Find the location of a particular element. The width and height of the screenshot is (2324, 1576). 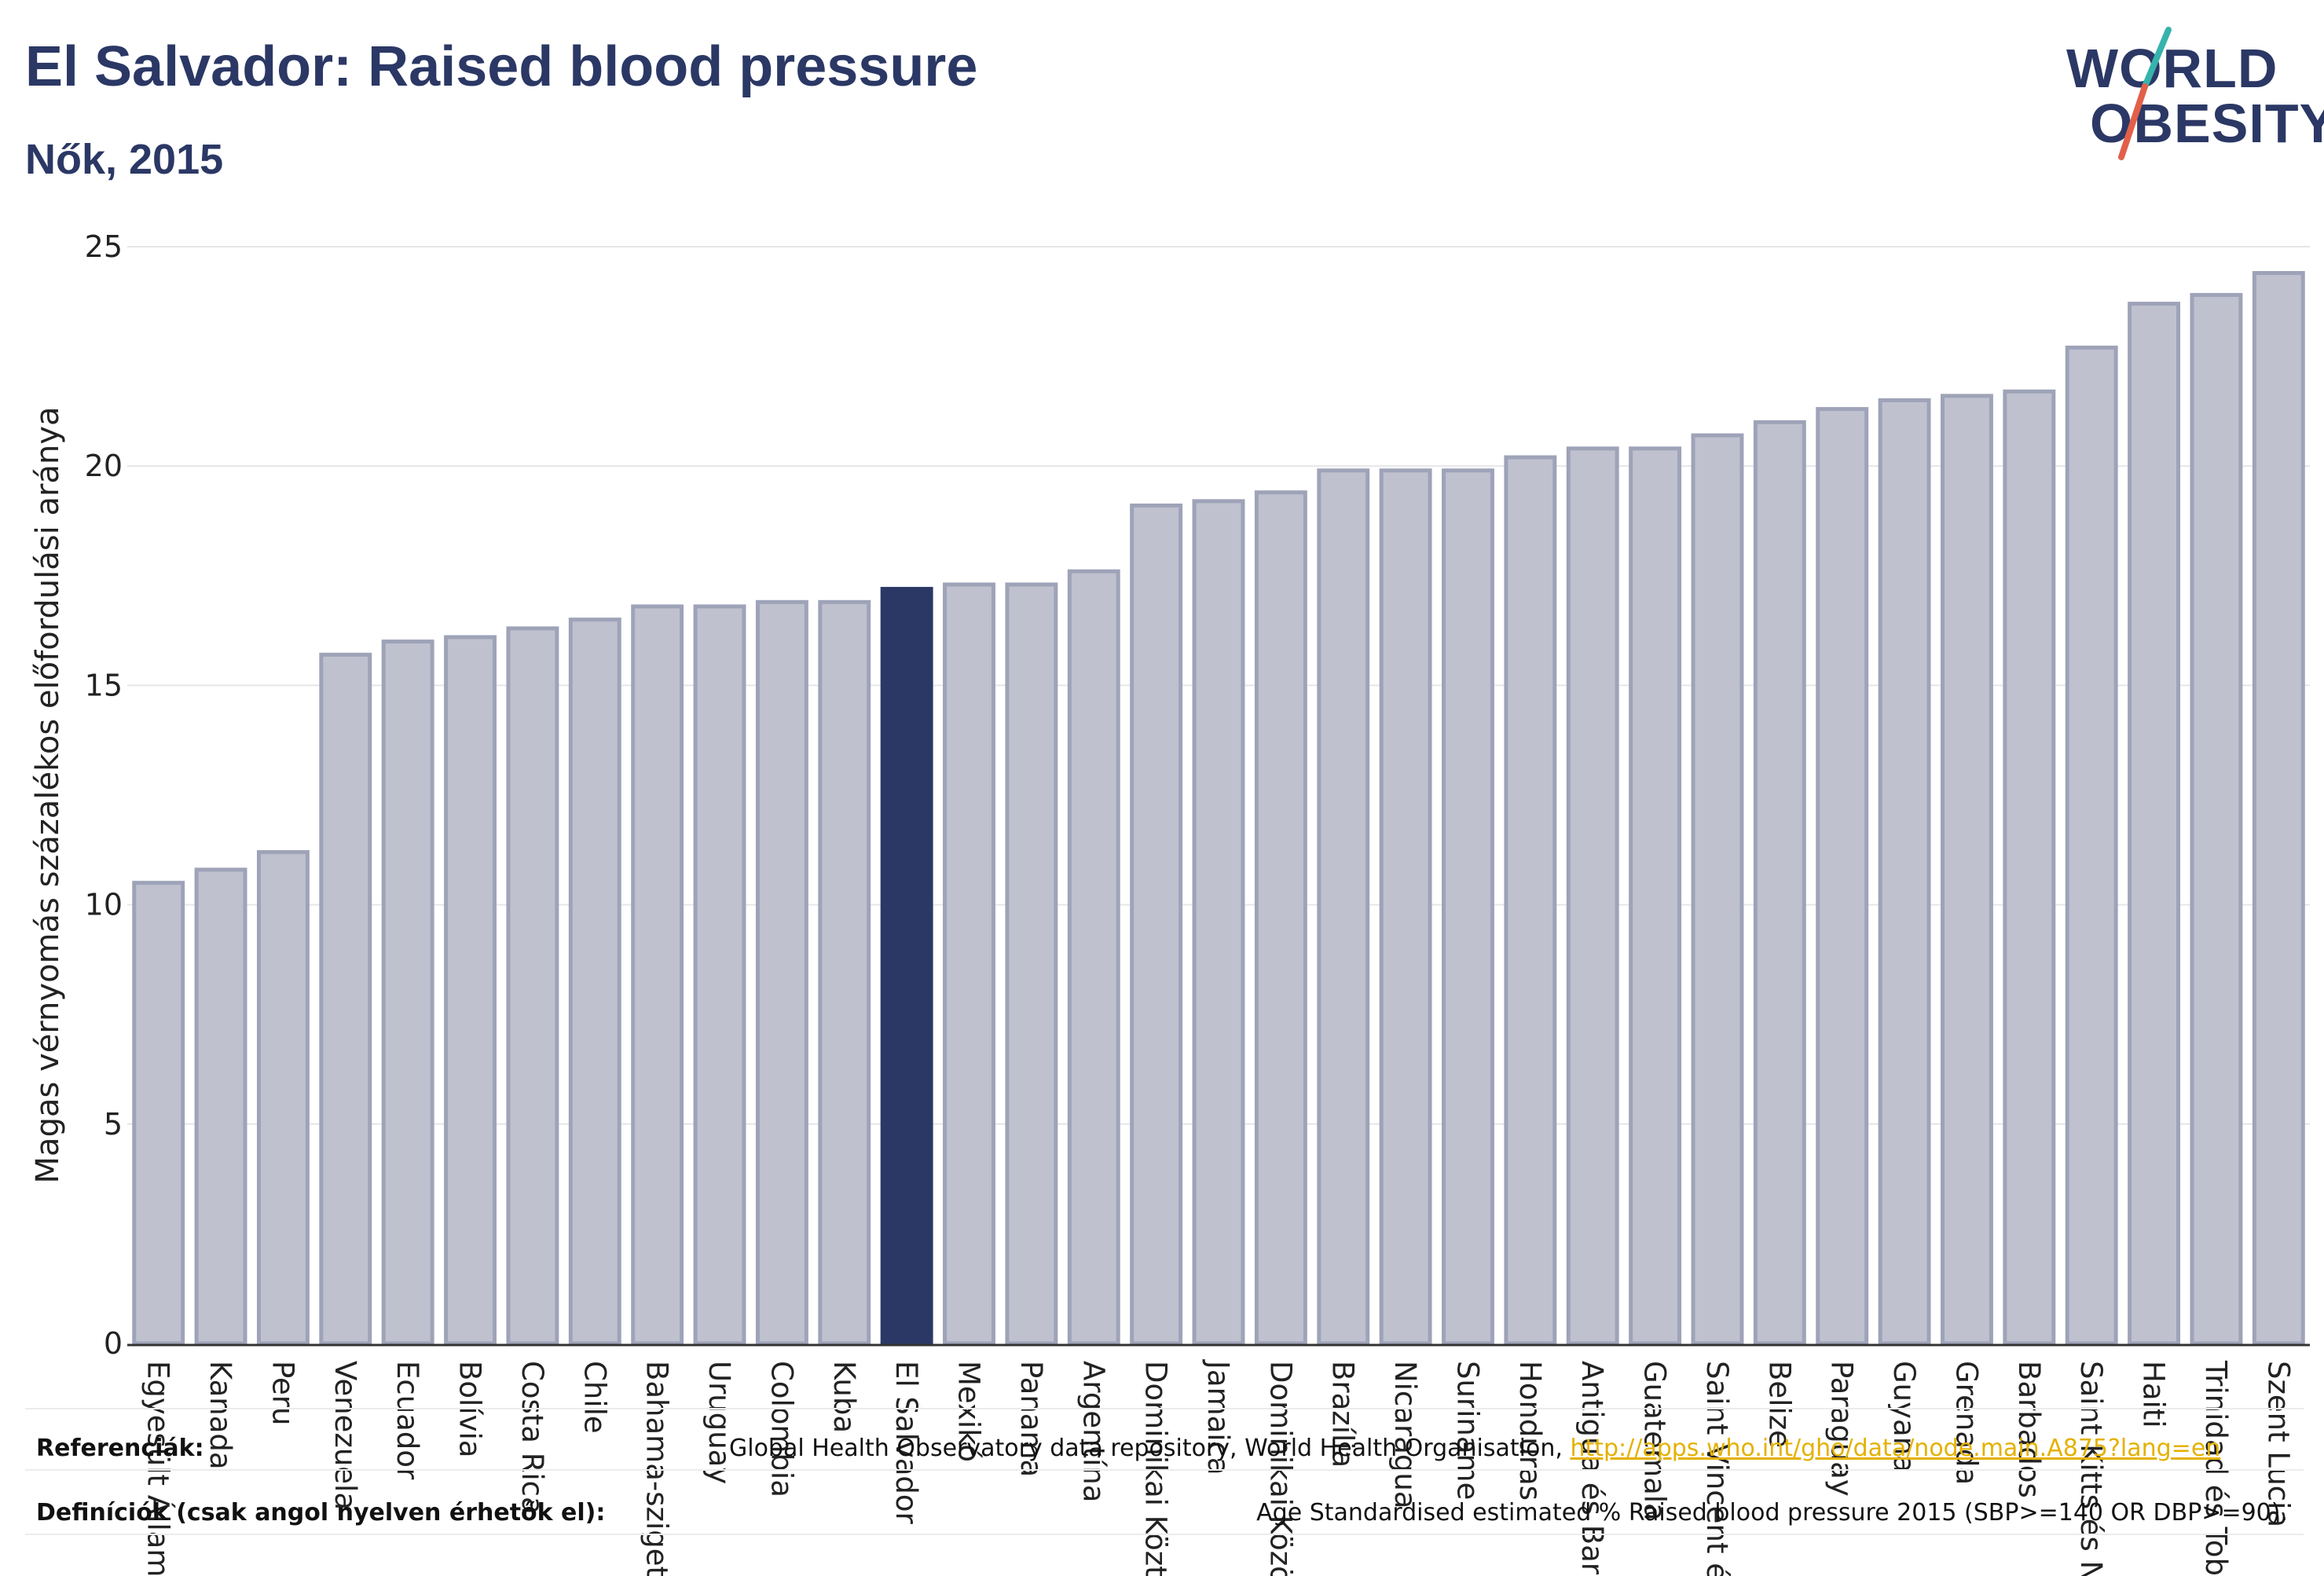

x-tick-label: Venezuela is located at coordinates (345, 1435).